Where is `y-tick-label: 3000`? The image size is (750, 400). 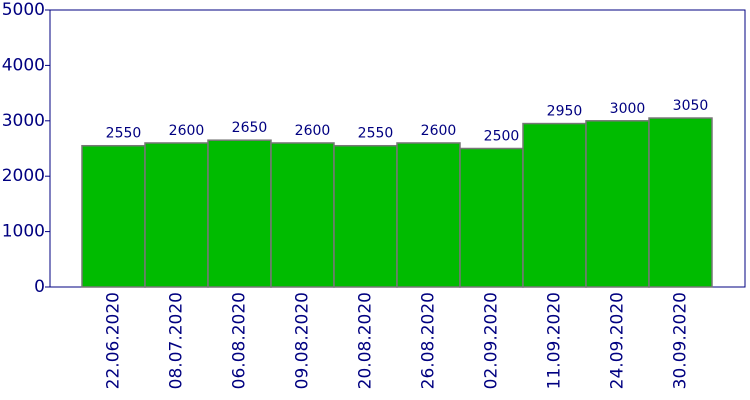
y-tick-label: 3000 is located at coordinates (23, 121).